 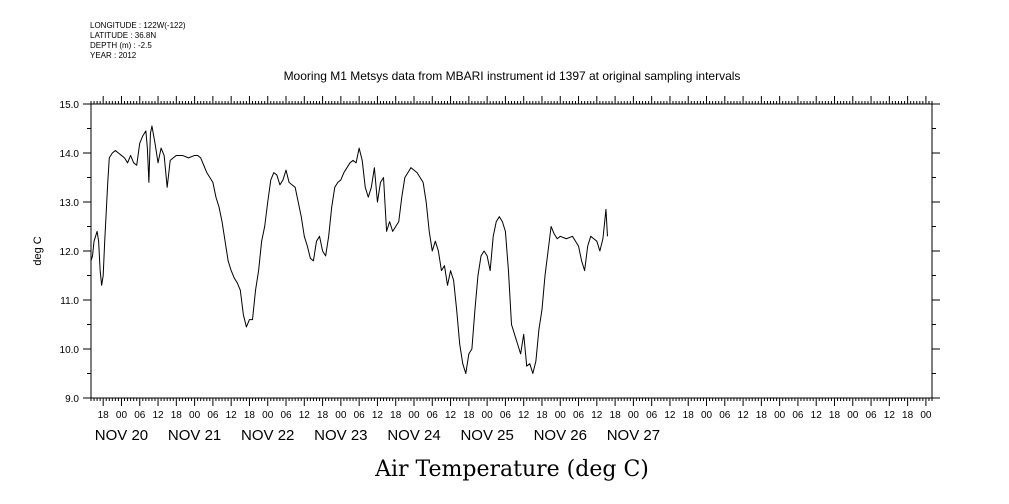 I want to click on y-tick-label: 13.0, so click(x=70, y=203).